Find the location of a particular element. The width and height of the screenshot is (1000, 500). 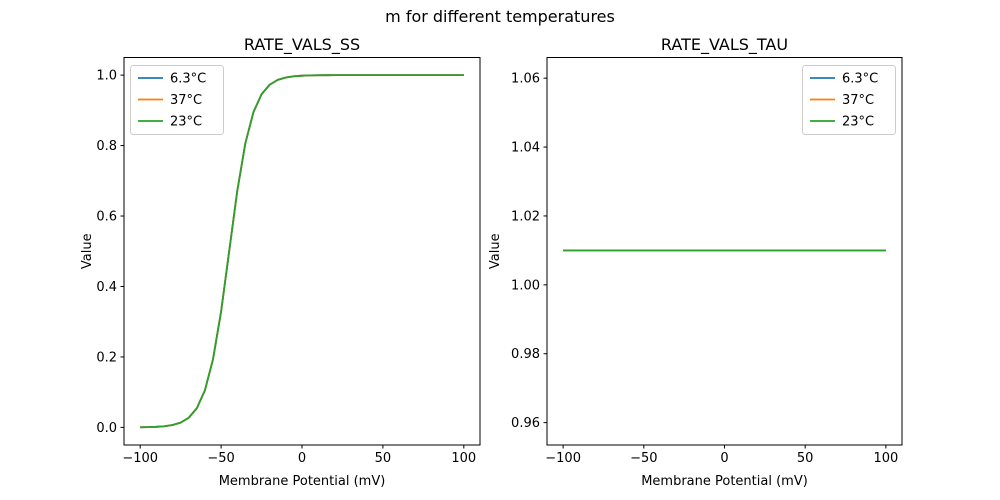

ss-legend-label-2: 23°C is located at coordinates (186, 122).